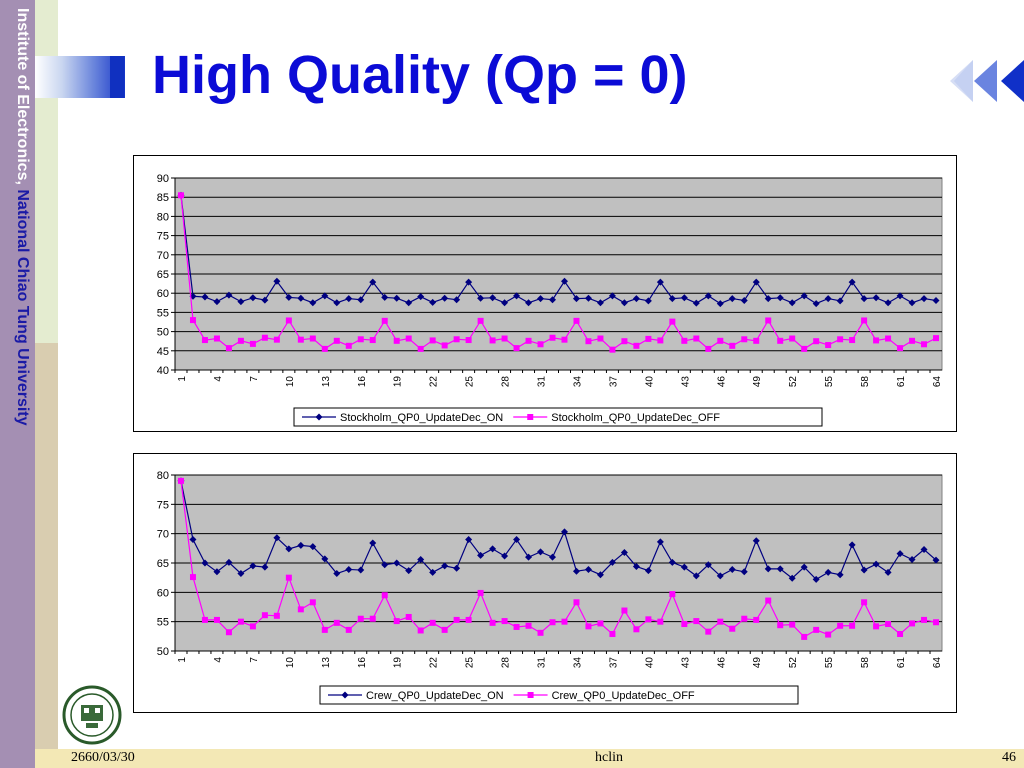  I want to click on x-tick-label: 28, so click(506, 663).